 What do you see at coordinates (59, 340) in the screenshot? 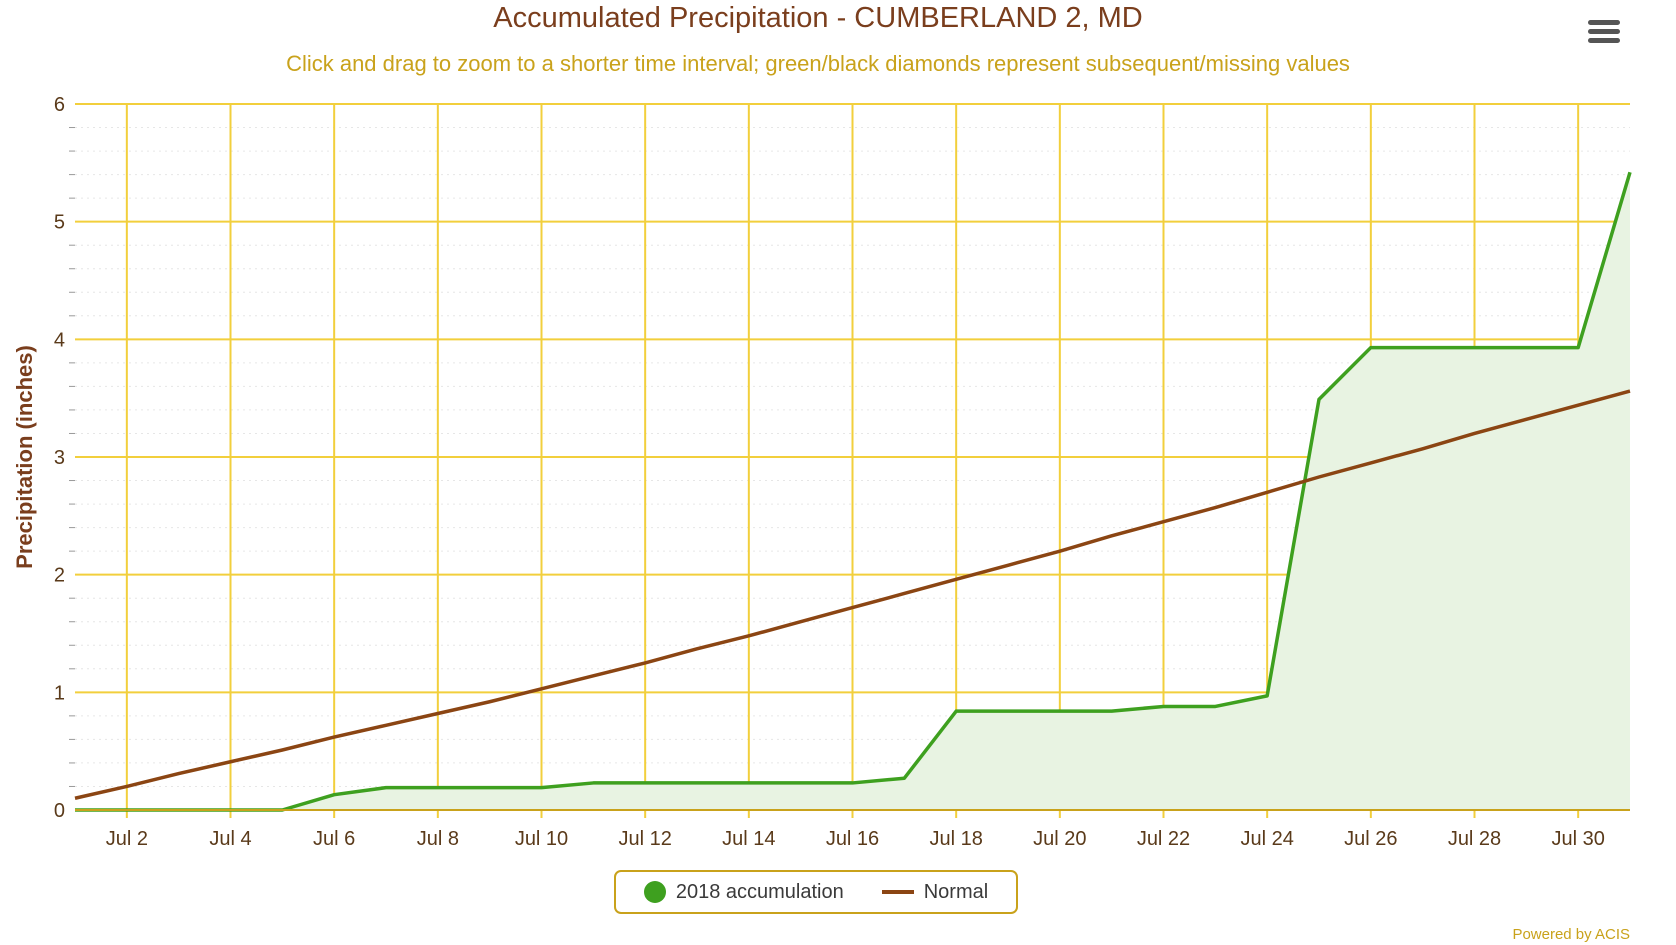
I see `y-tick-label: 4` at bounding box center [59, 340].